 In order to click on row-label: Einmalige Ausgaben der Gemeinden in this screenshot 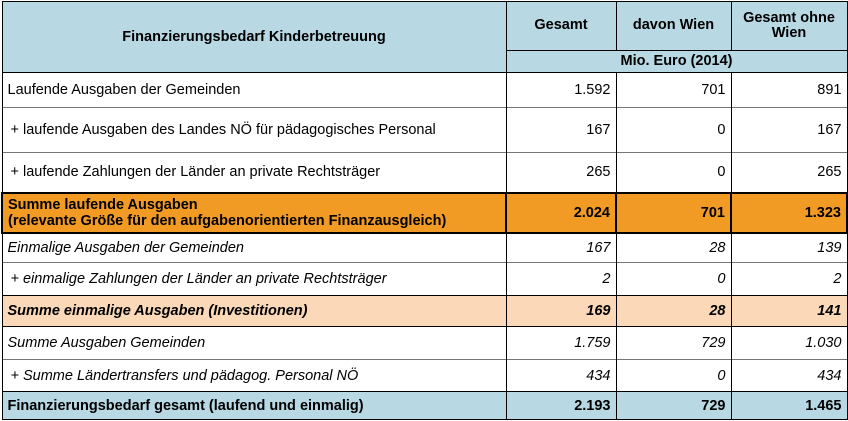, I will do `click(254, 247)`.